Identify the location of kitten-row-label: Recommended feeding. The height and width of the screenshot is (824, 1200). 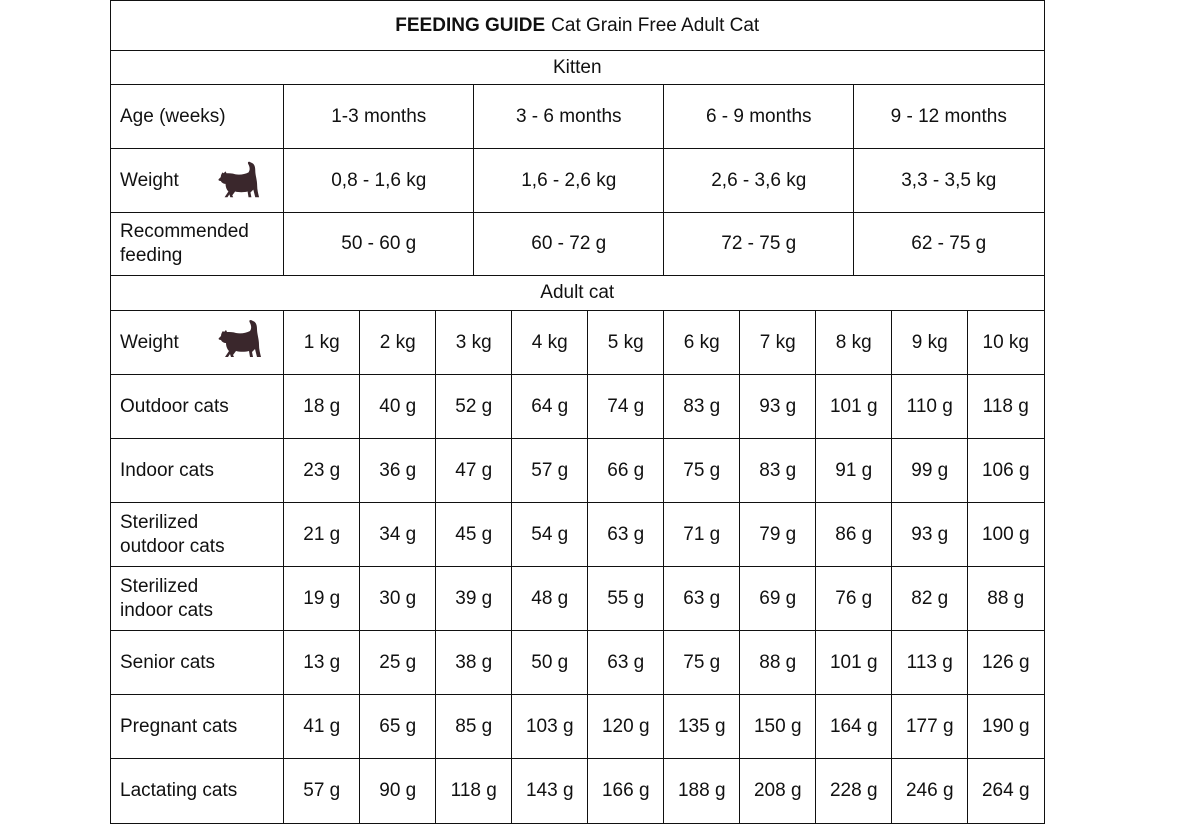
(197, 244).